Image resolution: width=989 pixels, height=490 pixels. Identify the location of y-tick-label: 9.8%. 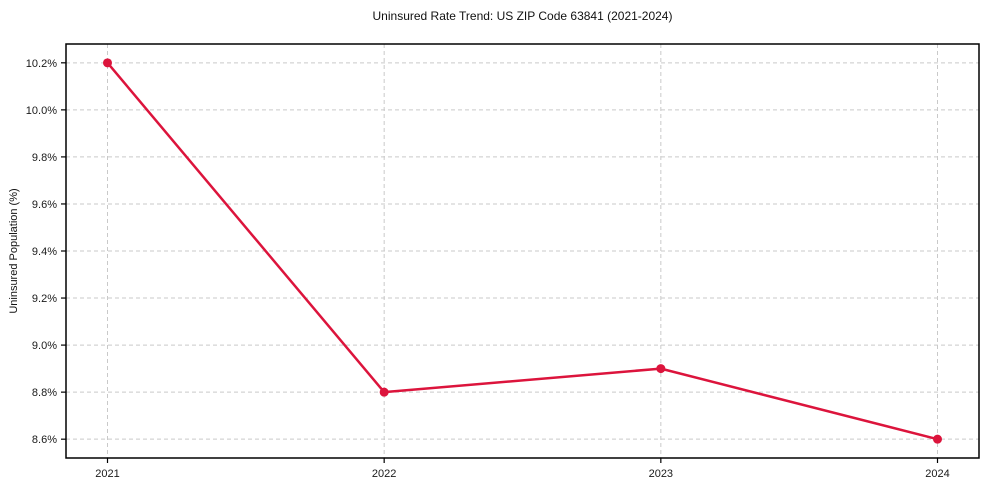
(44, 158).